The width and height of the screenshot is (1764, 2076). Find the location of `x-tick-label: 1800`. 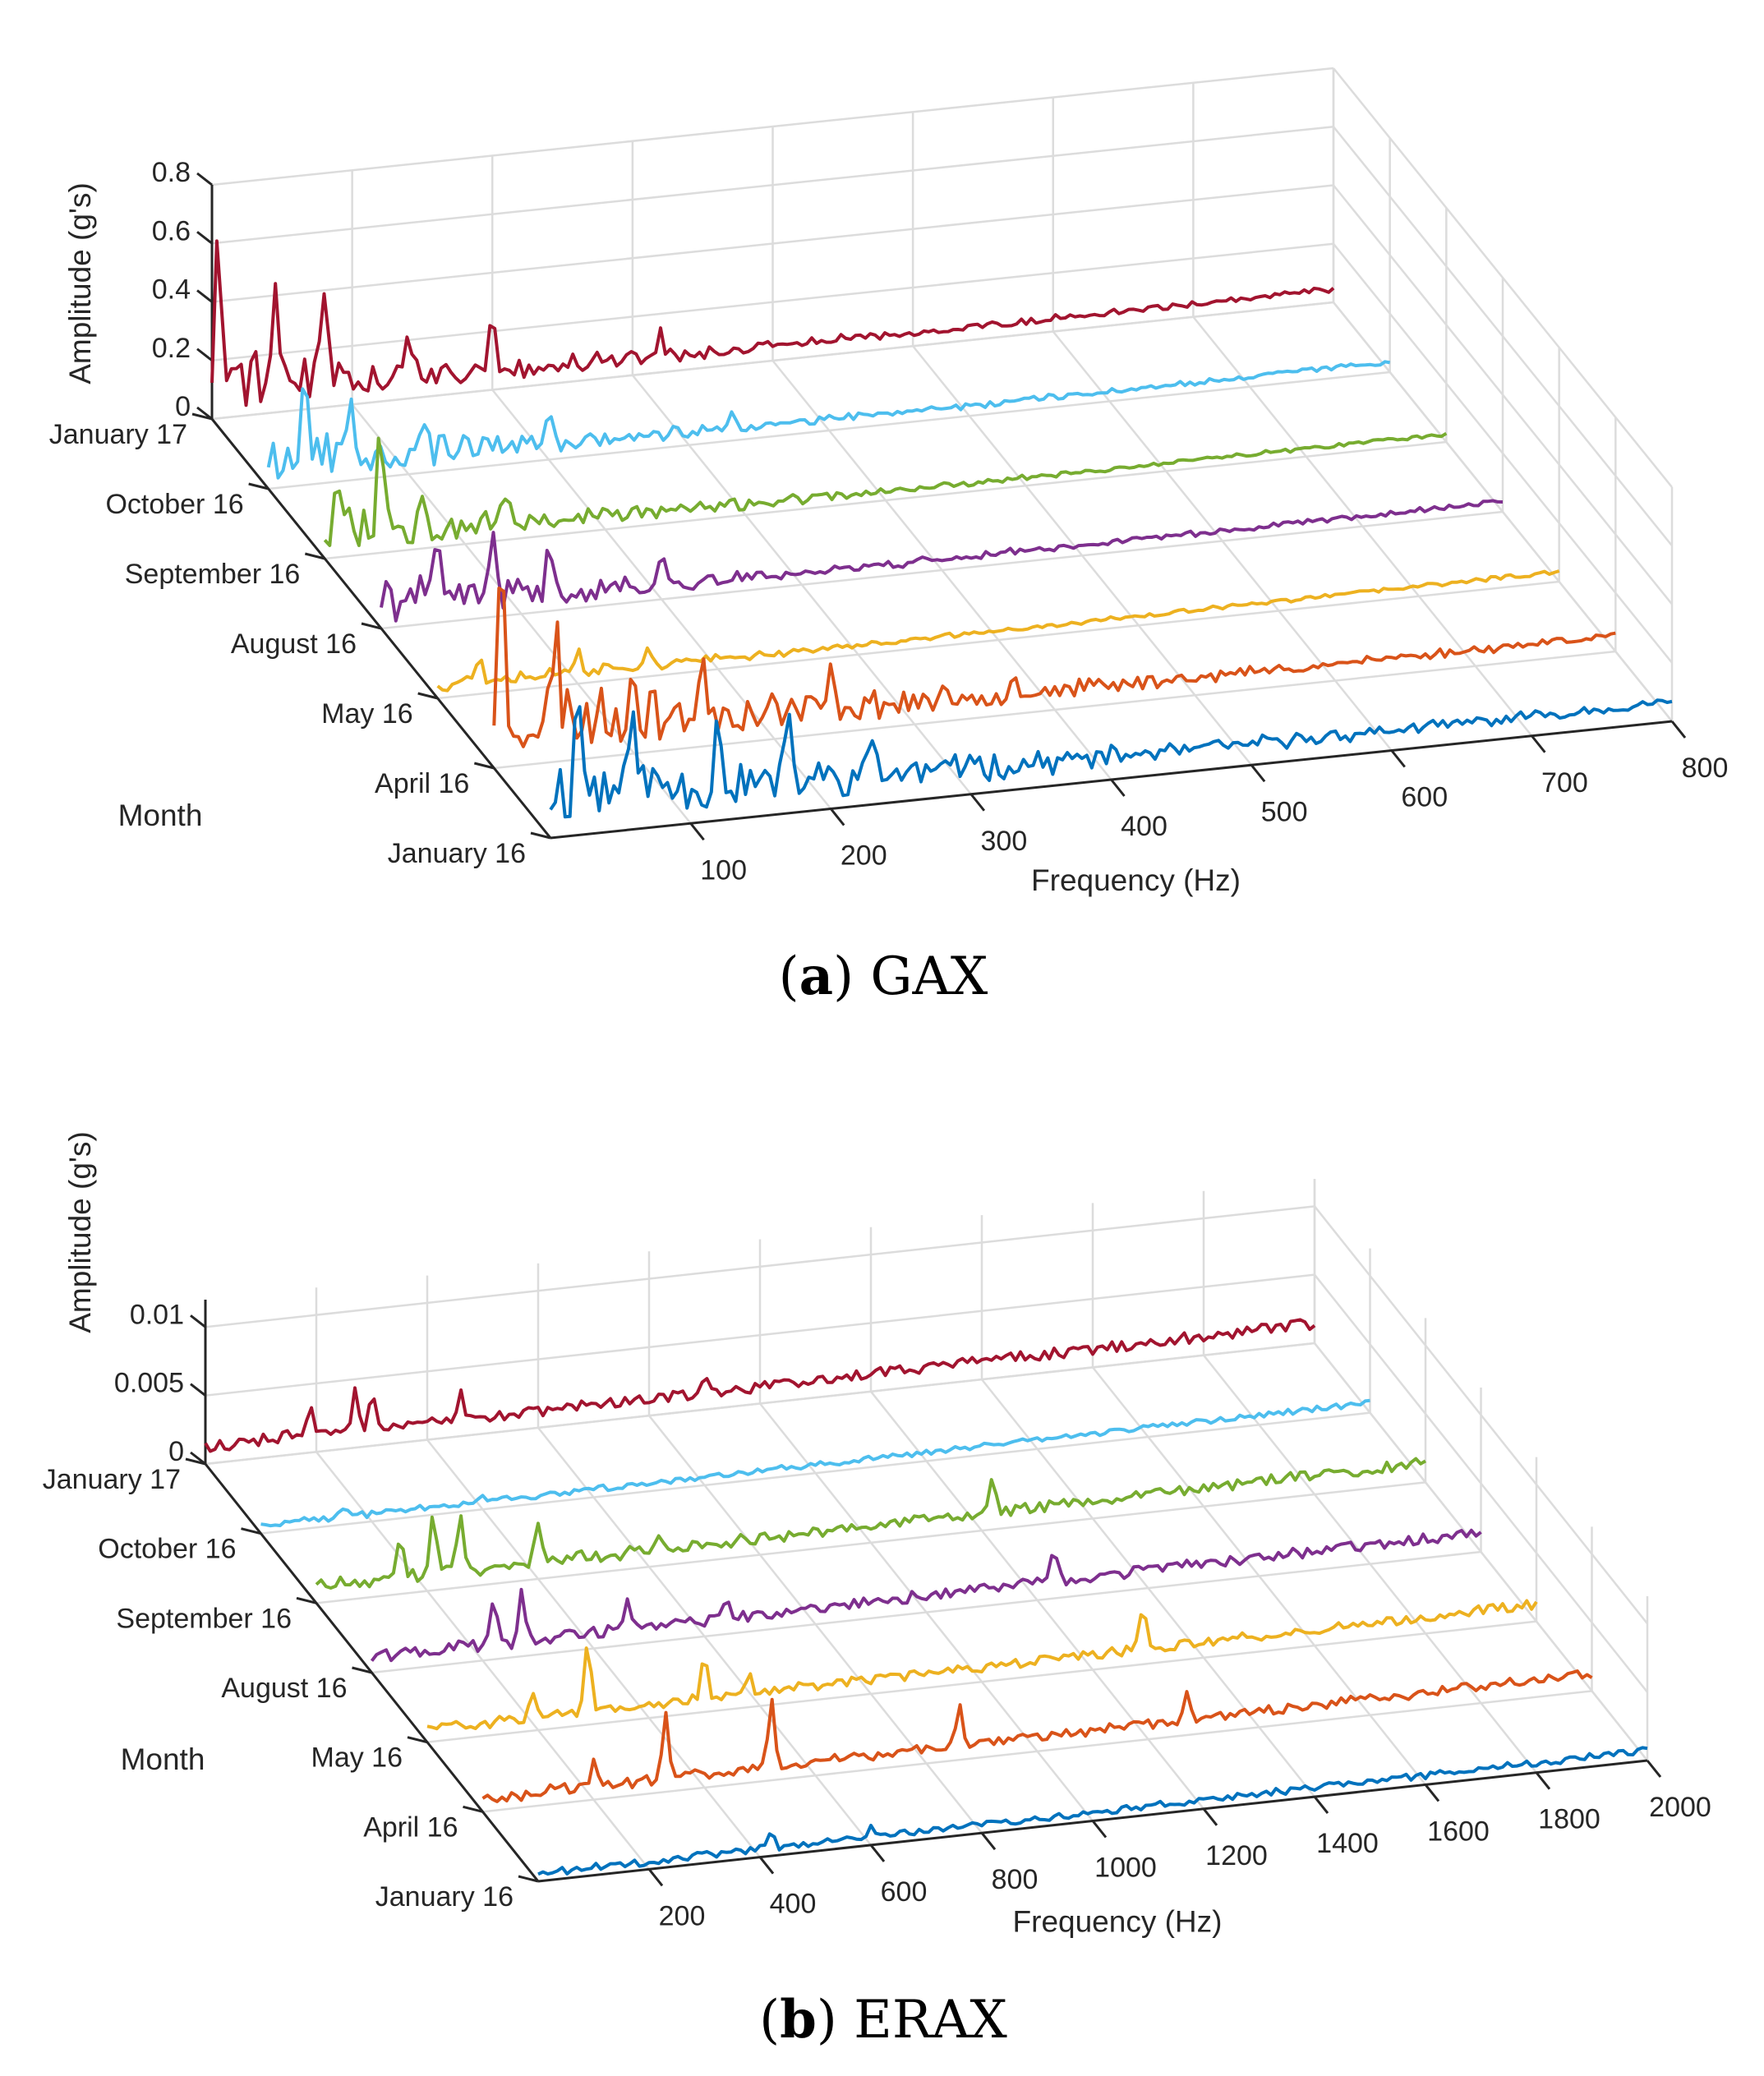

x-tick-label: 1800 is located at coordinates (1569, 1819).